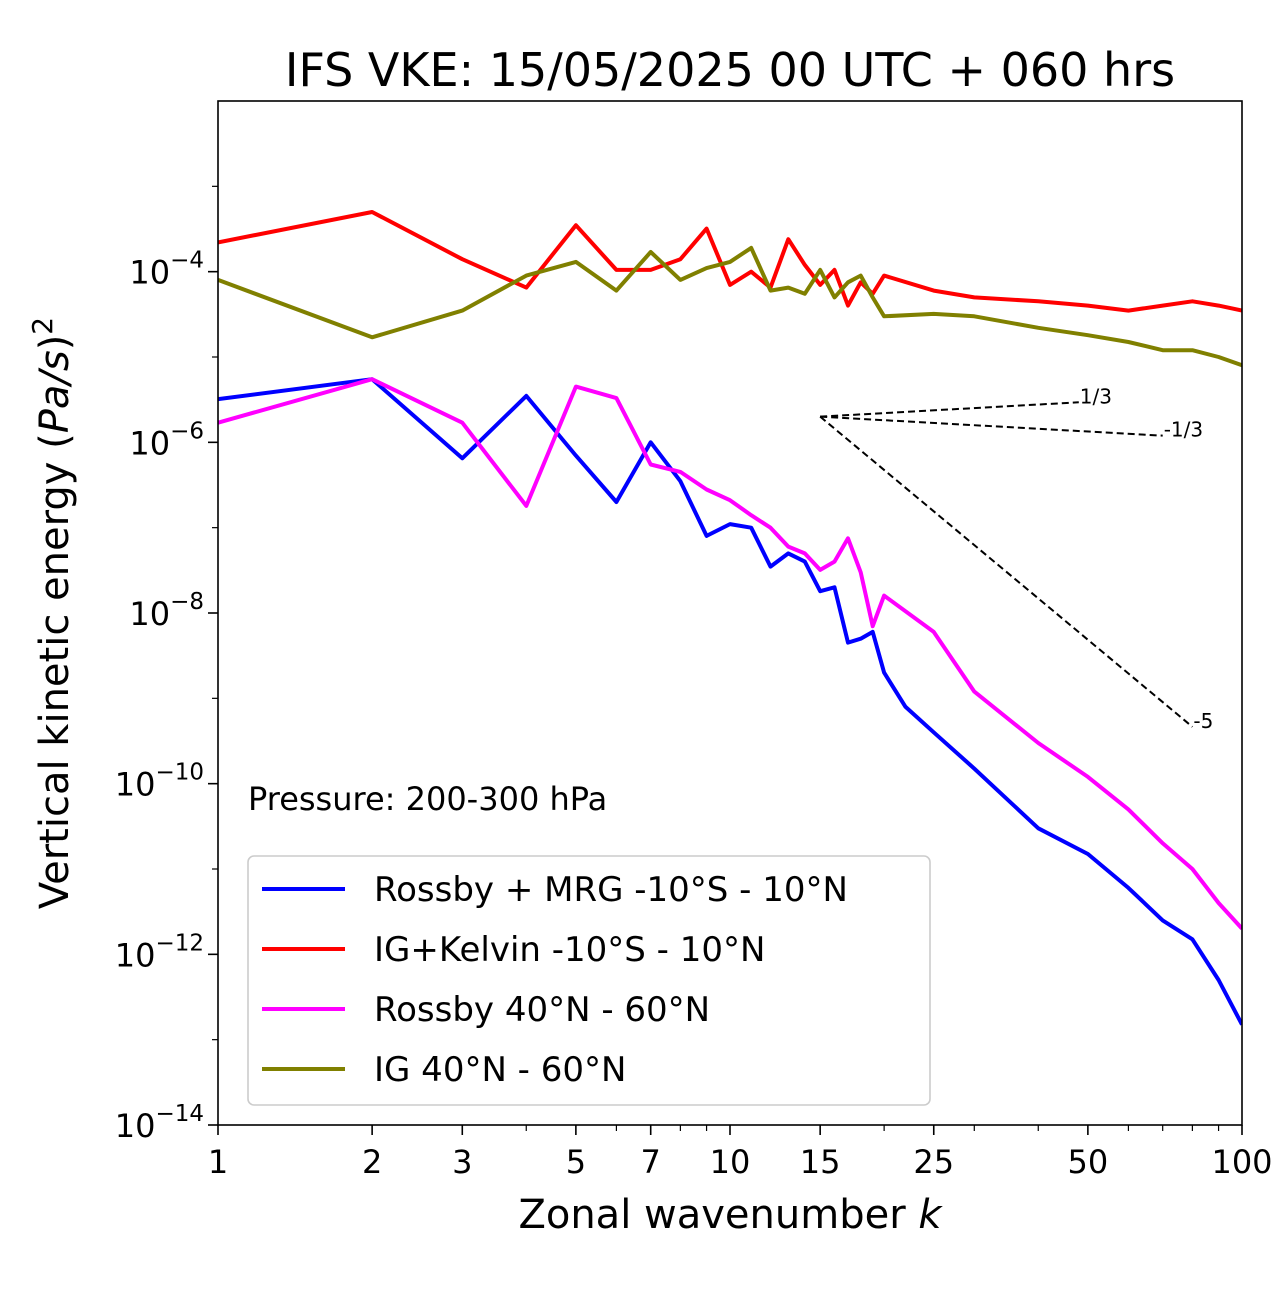  Describe the element at coordinates (55, 671) in the screenshot. I see `y-axis-label-pre: Vertical kinetic energy (` at that location.